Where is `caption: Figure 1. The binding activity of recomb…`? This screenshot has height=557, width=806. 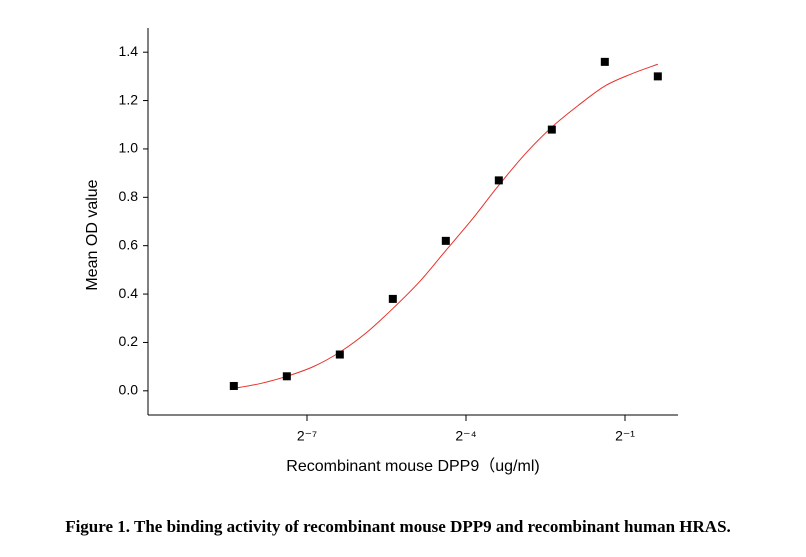 caption: Figure 1. The binding activity of recomb… is located at coordinates (398, 526).